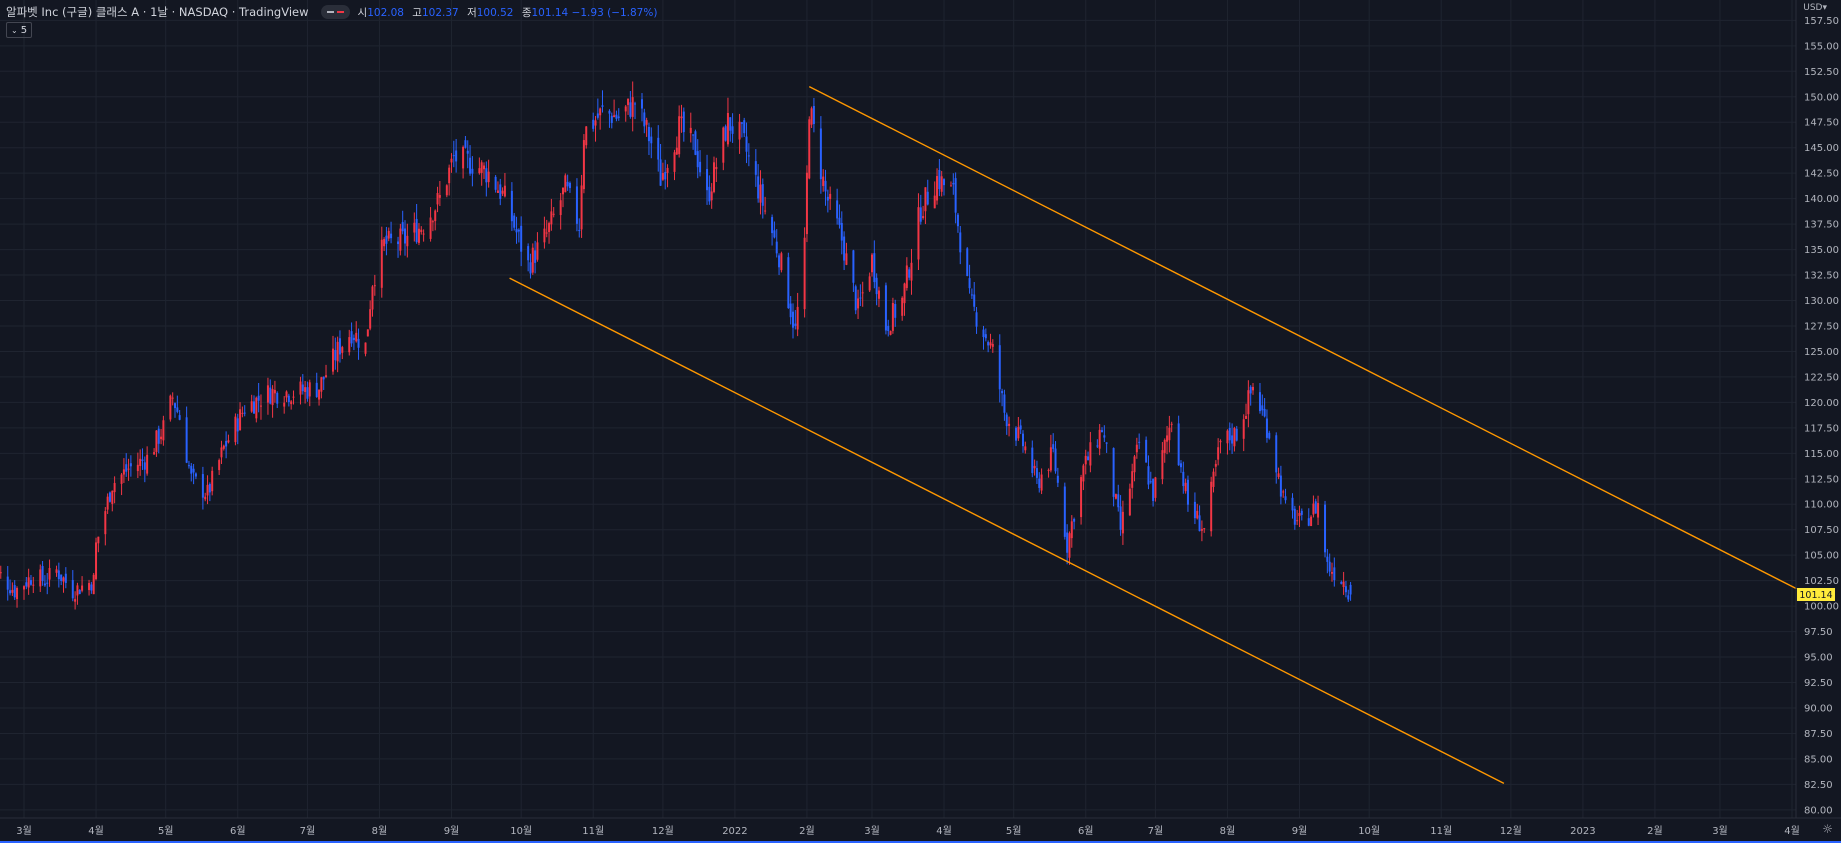 The height and width of the screenshot is (843, 1841). What do you see at coordinates (1815, 8) in the screenshot?
I see `currency-selector: USD▾` at bounding box center [1815, 8].